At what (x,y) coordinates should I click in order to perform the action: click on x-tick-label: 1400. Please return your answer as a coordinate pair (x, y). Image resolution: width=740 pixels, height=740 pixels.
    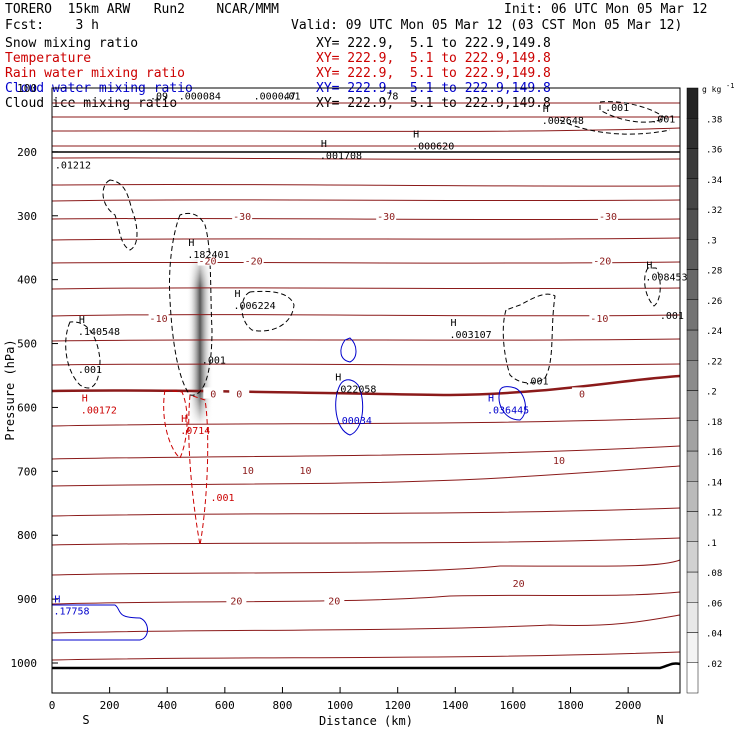
    Looking at the image, I should click on (455, 705).